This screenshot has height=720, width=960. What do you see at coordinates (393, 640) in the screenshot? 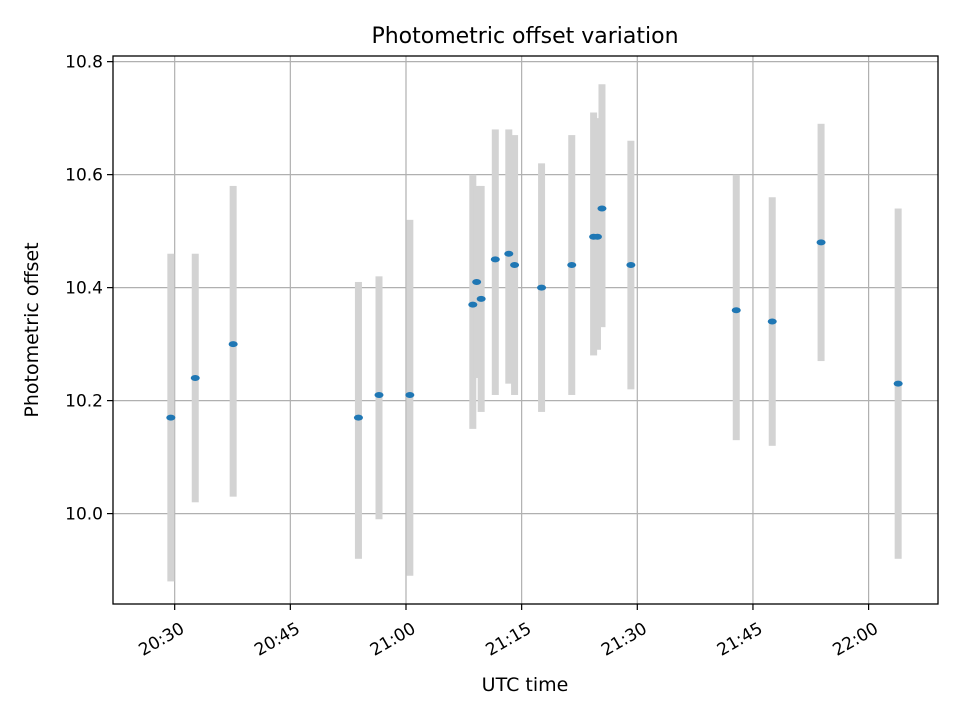
I see `x-tick-label: 21:00` at bounding box center [393, 640].